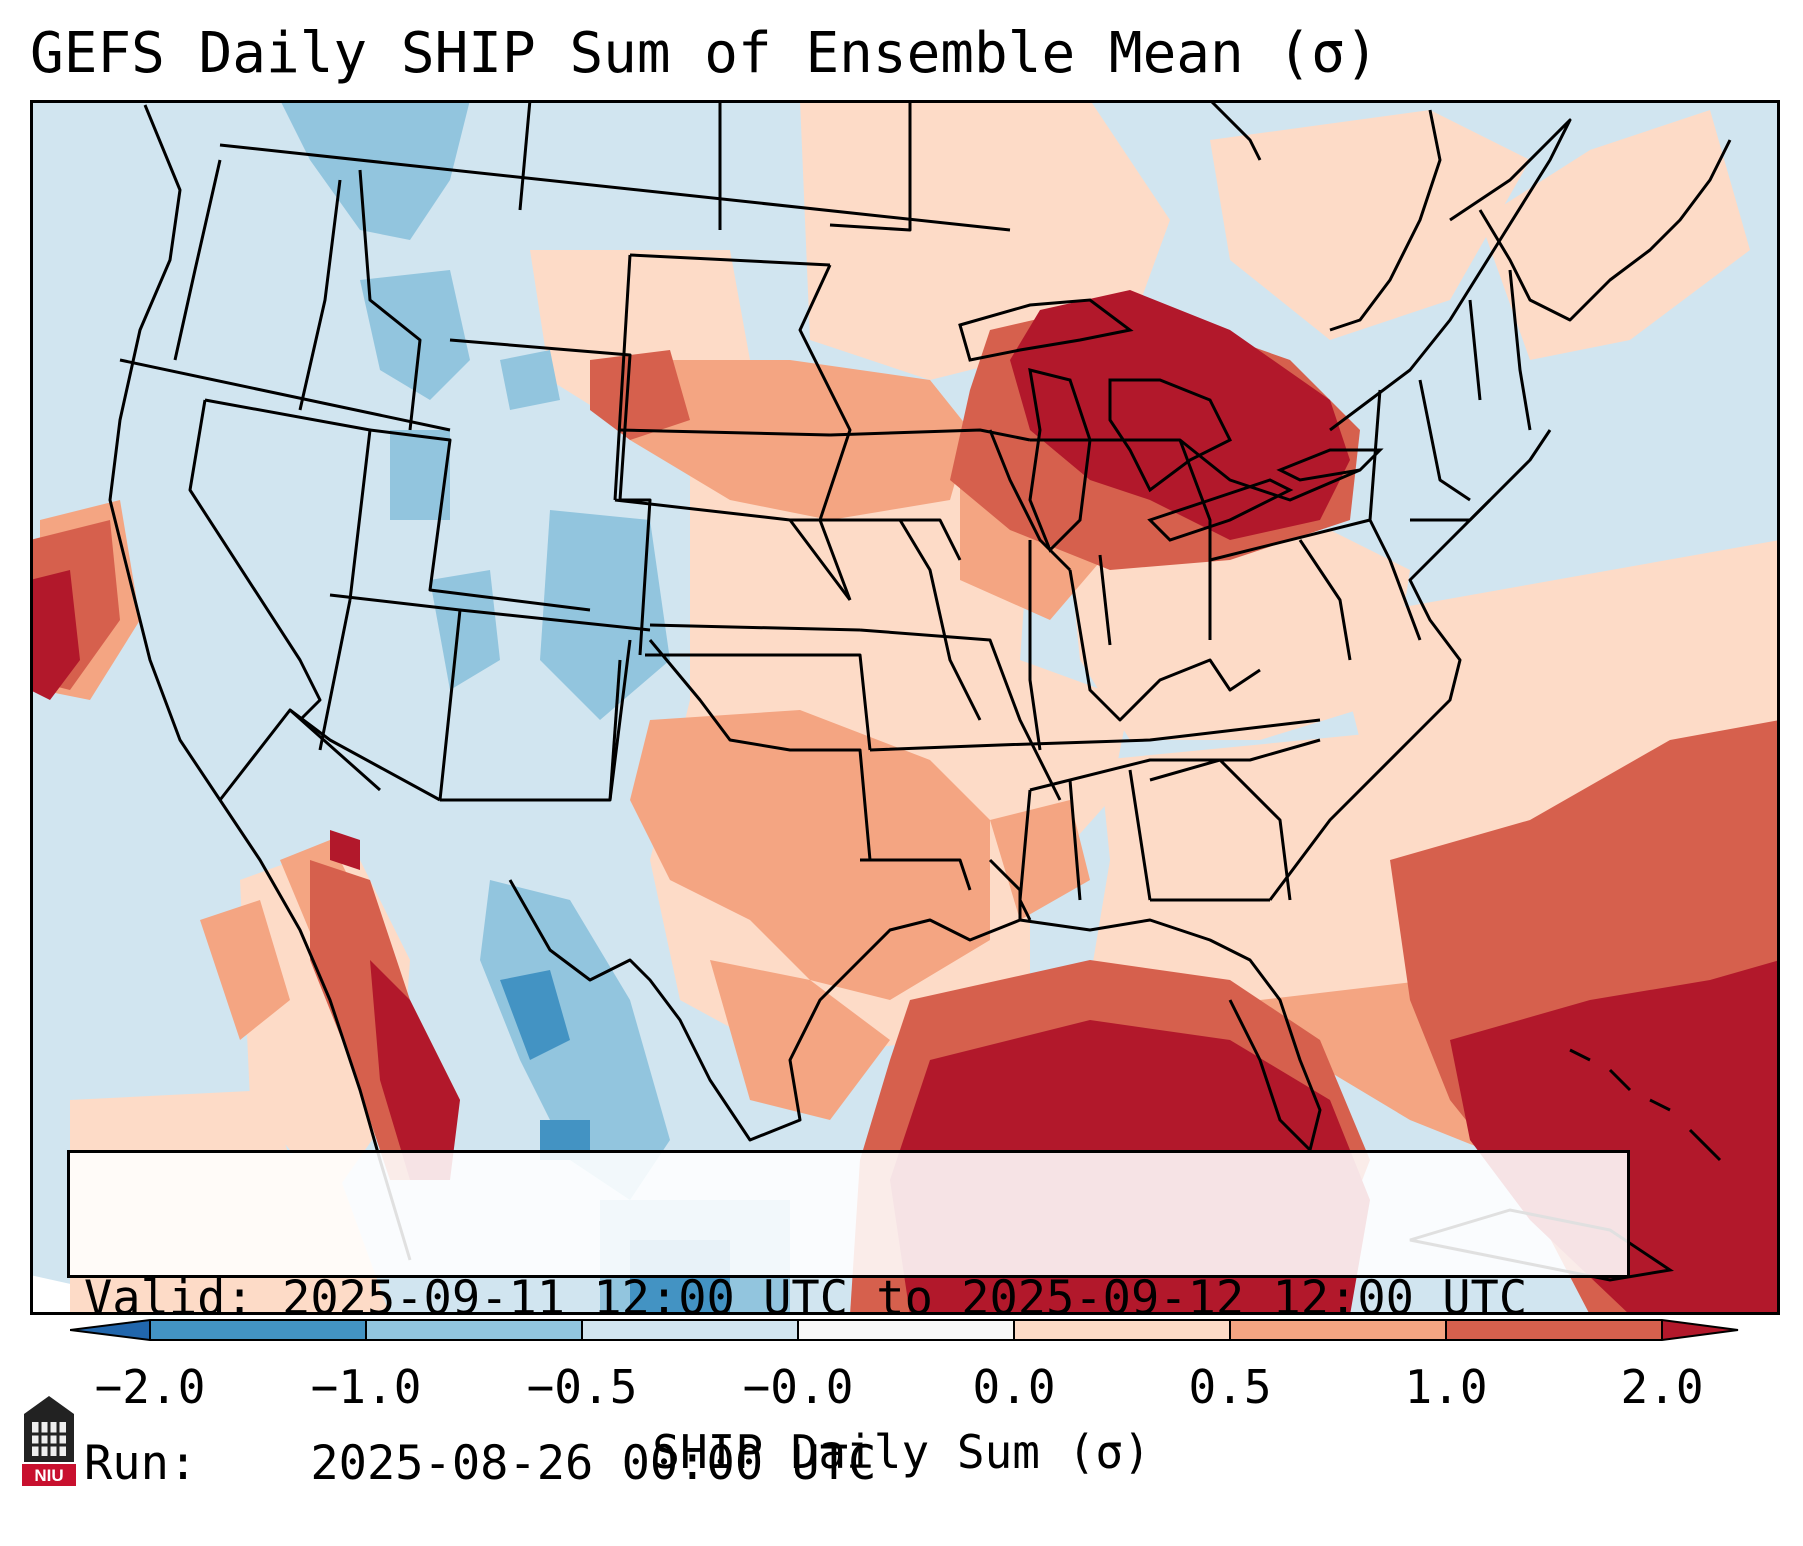 This screenshot has height=1546, width=1803. What do you see at coordinates (1662, 1387) in the screenshot?
I see `colorbar-tick-label: 2.0` at bounding box center [1662, 1387].